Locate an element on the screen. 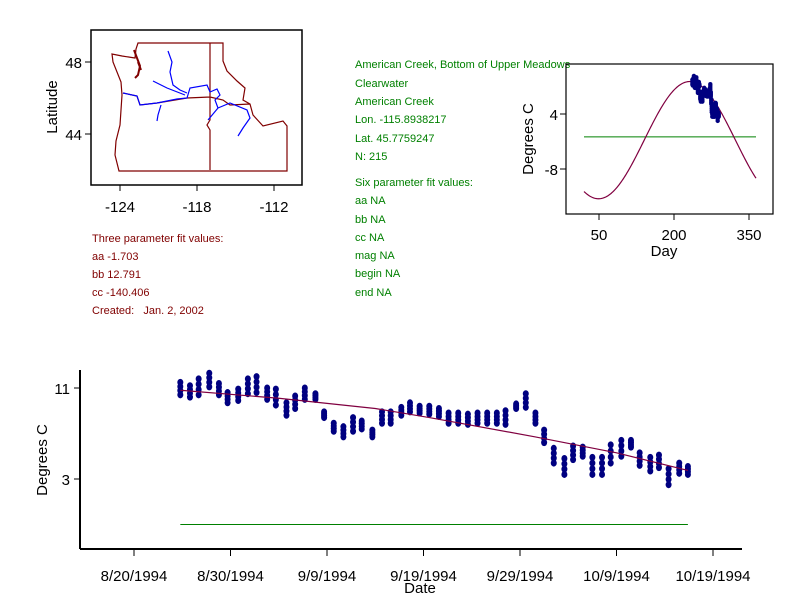 The height and width of the screenshot is (611, 792). seasonal-fit-curve is located at coordinates (670, 140).